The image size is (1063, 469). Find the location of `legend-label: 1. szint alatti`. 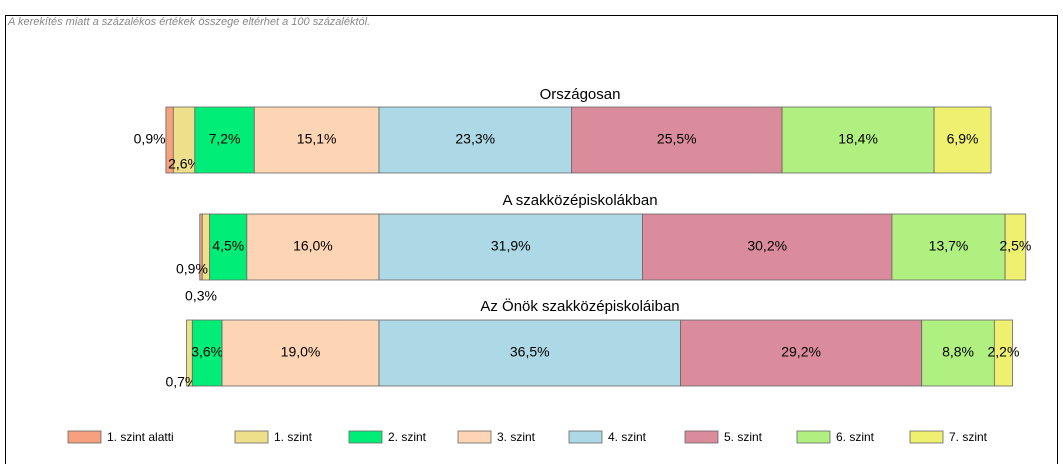

legend-label: 1. szint alatti is located at coordinates (140, 437).